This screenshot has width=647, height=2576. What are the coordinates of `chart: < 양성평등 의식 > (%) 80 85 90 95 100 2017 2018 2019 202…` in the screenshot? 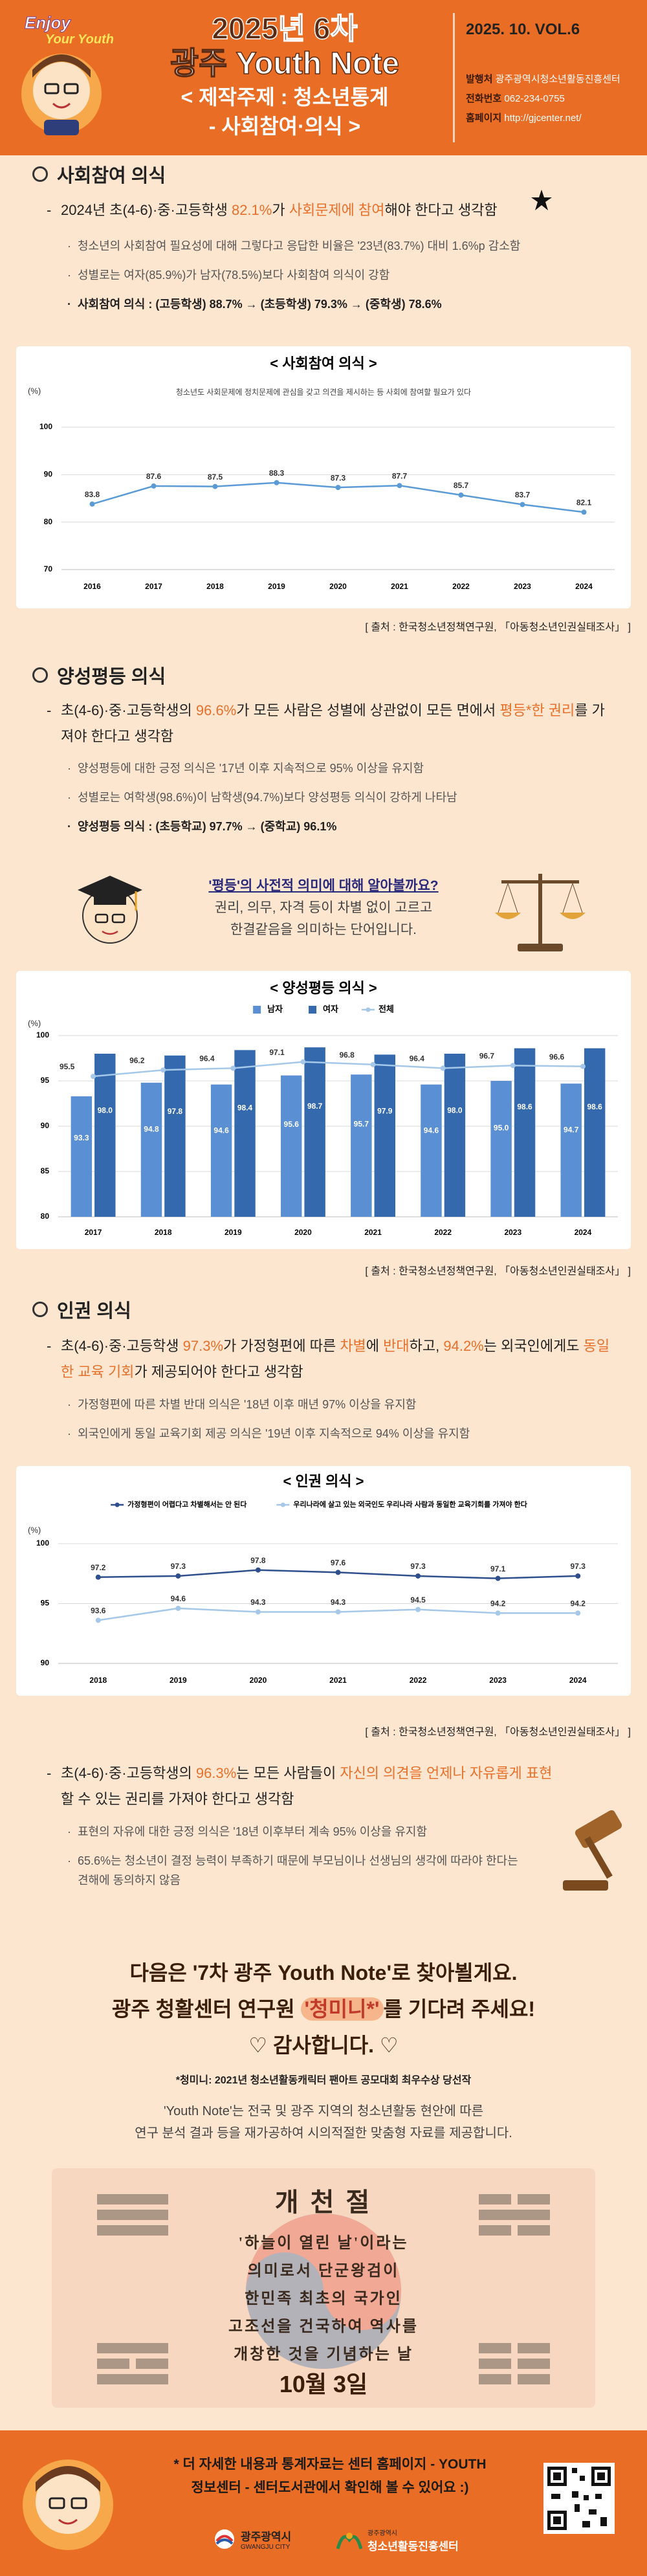 It's located at (323, 1108).